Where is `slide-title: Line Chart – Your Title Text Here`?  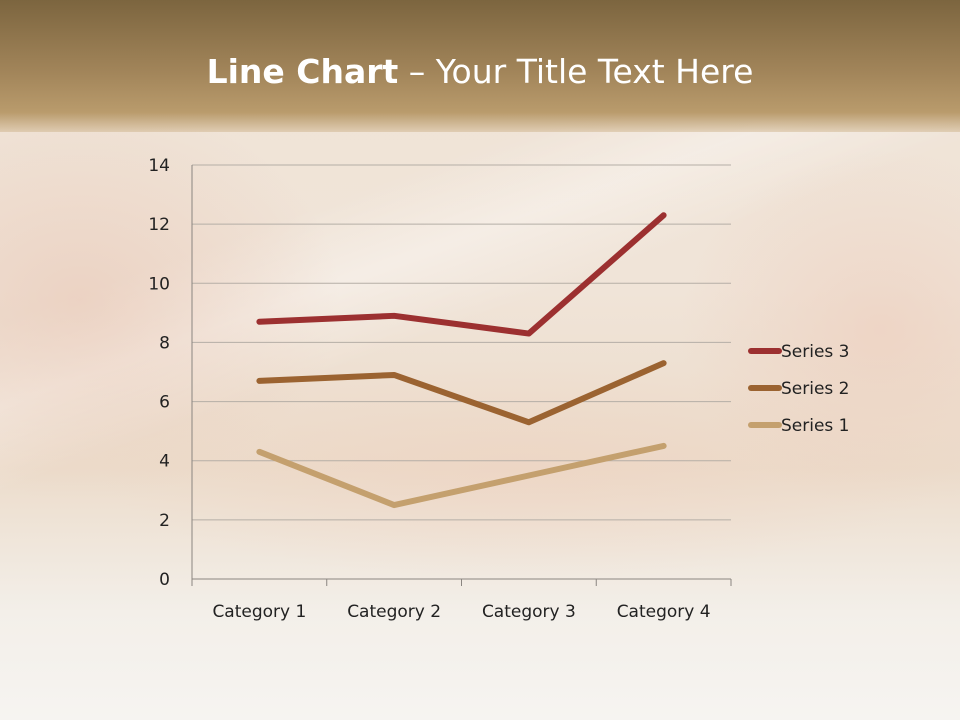 slide-title: Line Chart – Your Title Text Here is located at coordinates (480, 71).